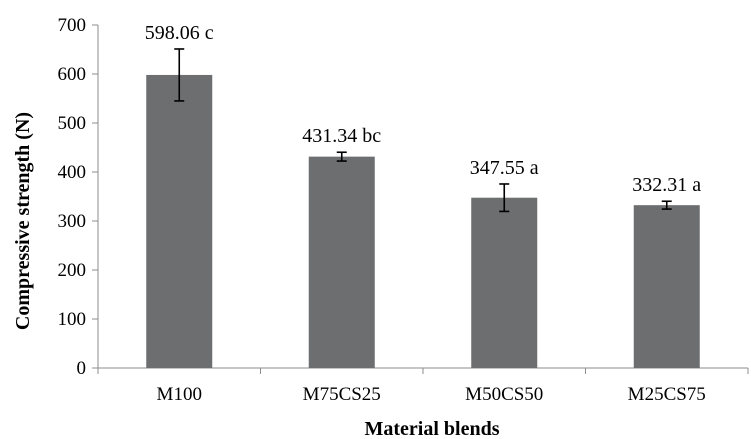  I want to click on data-label-m25cs75: 332.31 a, so click(666, 185).